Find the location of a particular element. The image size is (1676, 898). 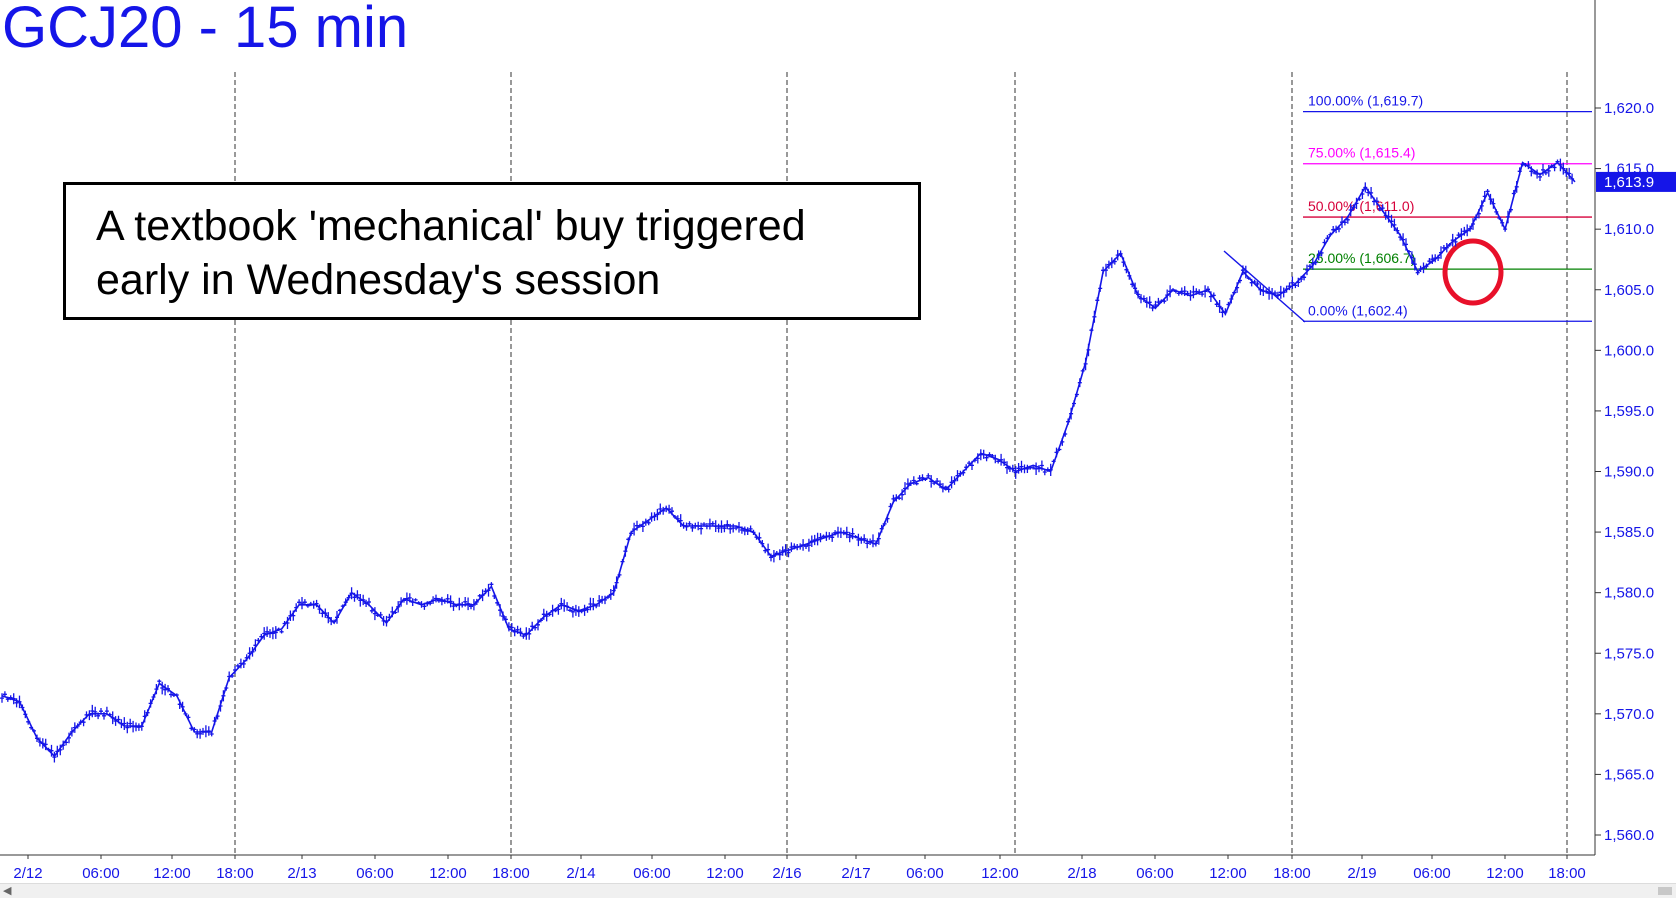

scroll-left-arrow-icon: ◀ is located at coordinates (7, 890).